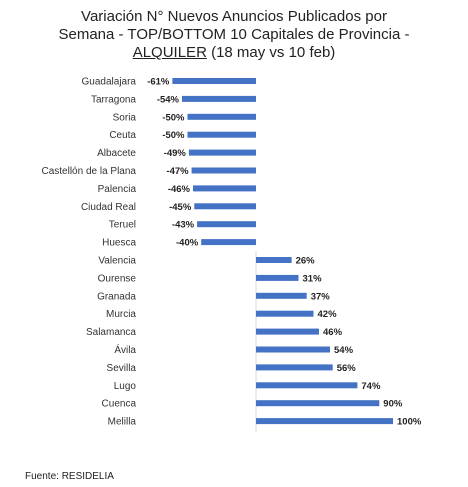 This screenshot has width=468, height=487. What do you see at coordinates (328, 314) in the screenshot?
I see `data-label-13: 42%` at bounding box center [328, 314].